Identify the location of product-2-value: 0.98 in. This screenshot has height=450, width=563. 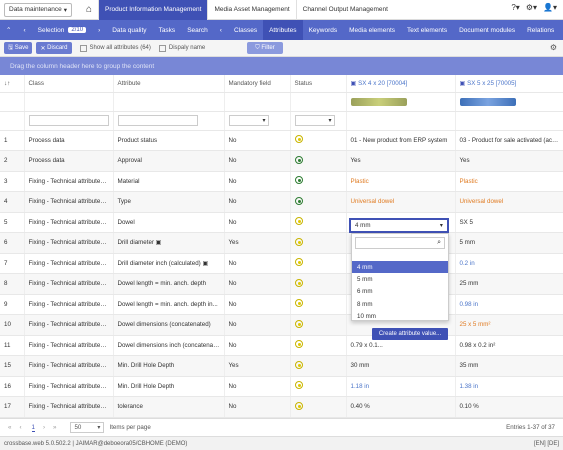
(509, 304).